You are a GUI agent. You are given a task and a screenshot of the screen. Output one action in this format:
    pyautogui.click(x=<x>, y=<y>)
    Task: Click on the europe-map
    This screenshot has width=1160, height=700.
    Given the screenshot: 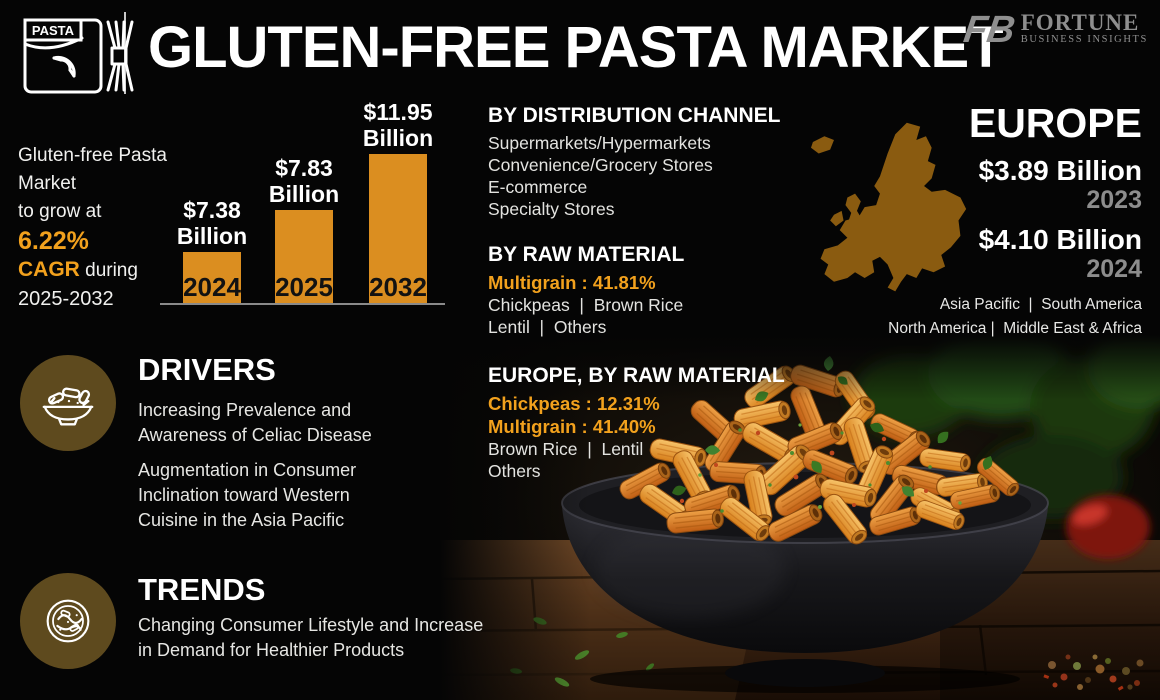 What is the action you would take?
    pyautogui.click(x=888, y=207)
    